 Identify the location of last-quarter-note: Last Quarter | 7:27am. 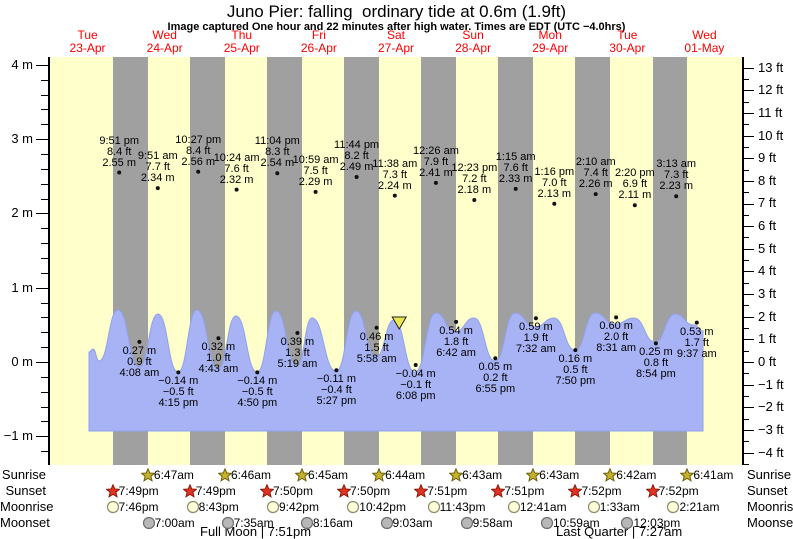
(619, 531).